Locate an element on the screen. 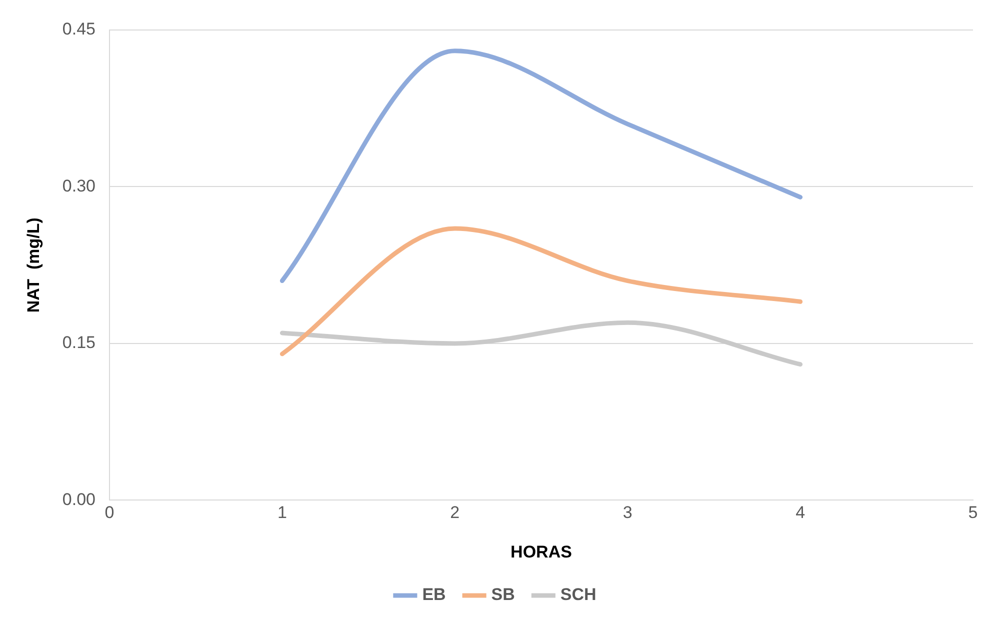 This screenshot has width=995, height=626. x-tick-label: 4 is located at coordinates (801, 512).